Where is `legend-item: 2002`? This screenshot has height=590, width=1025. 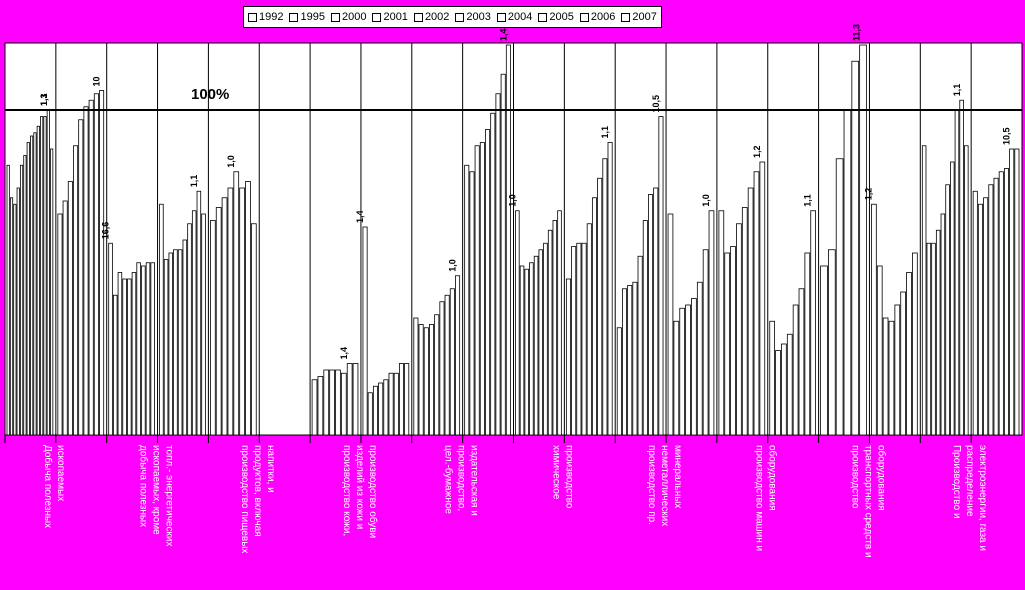 legend-item: 2002 is located at coordinates (431, 17).